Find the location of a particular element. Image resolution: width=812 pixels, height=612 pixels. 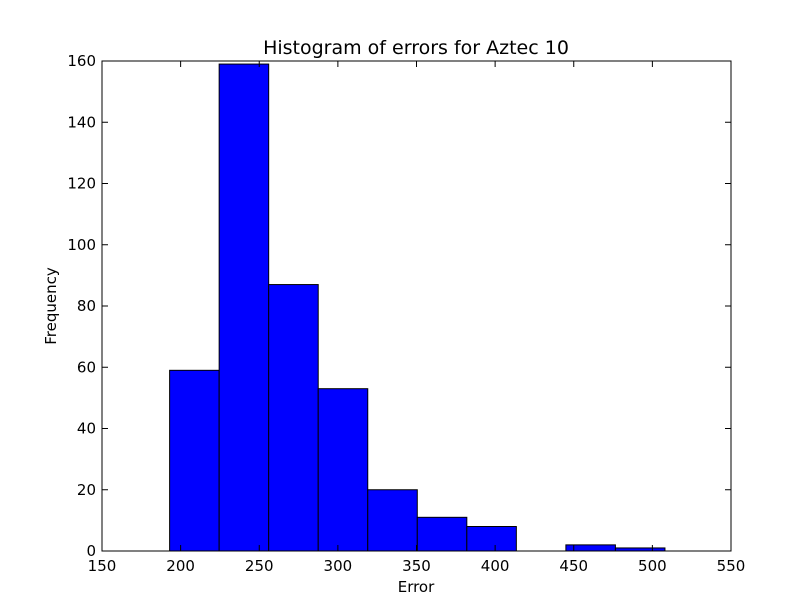

y-tick-label: 0 is located at coordinates (91, 551).